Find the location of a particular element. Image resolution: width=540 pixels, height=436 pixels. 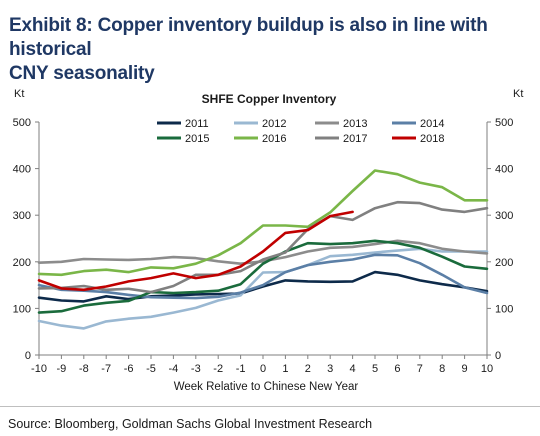

legend-label-2018: 2018 is located at coordinates (432, 139).